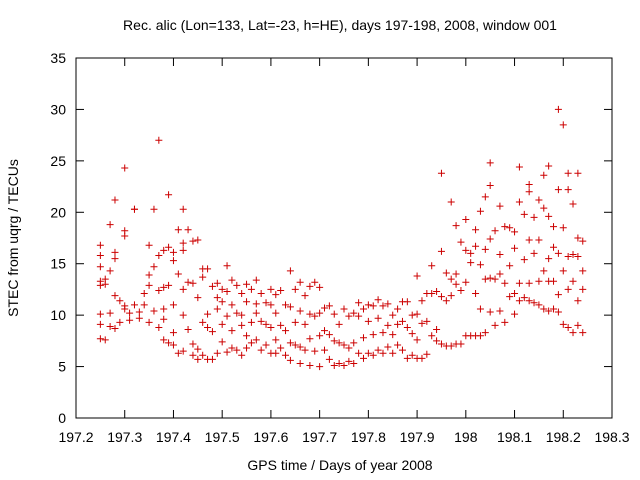 Image resolution: width=640 pixels, height=480 pixels. I want to click on x-tick-label: 198, so click(466, 437).